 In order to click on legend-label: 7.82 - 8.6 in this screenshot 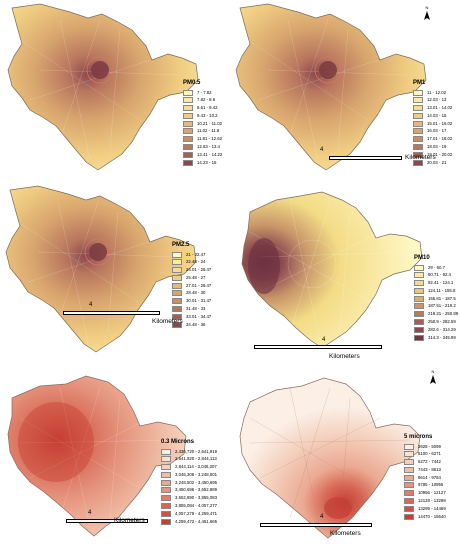, I will do `click(206, 100)`.